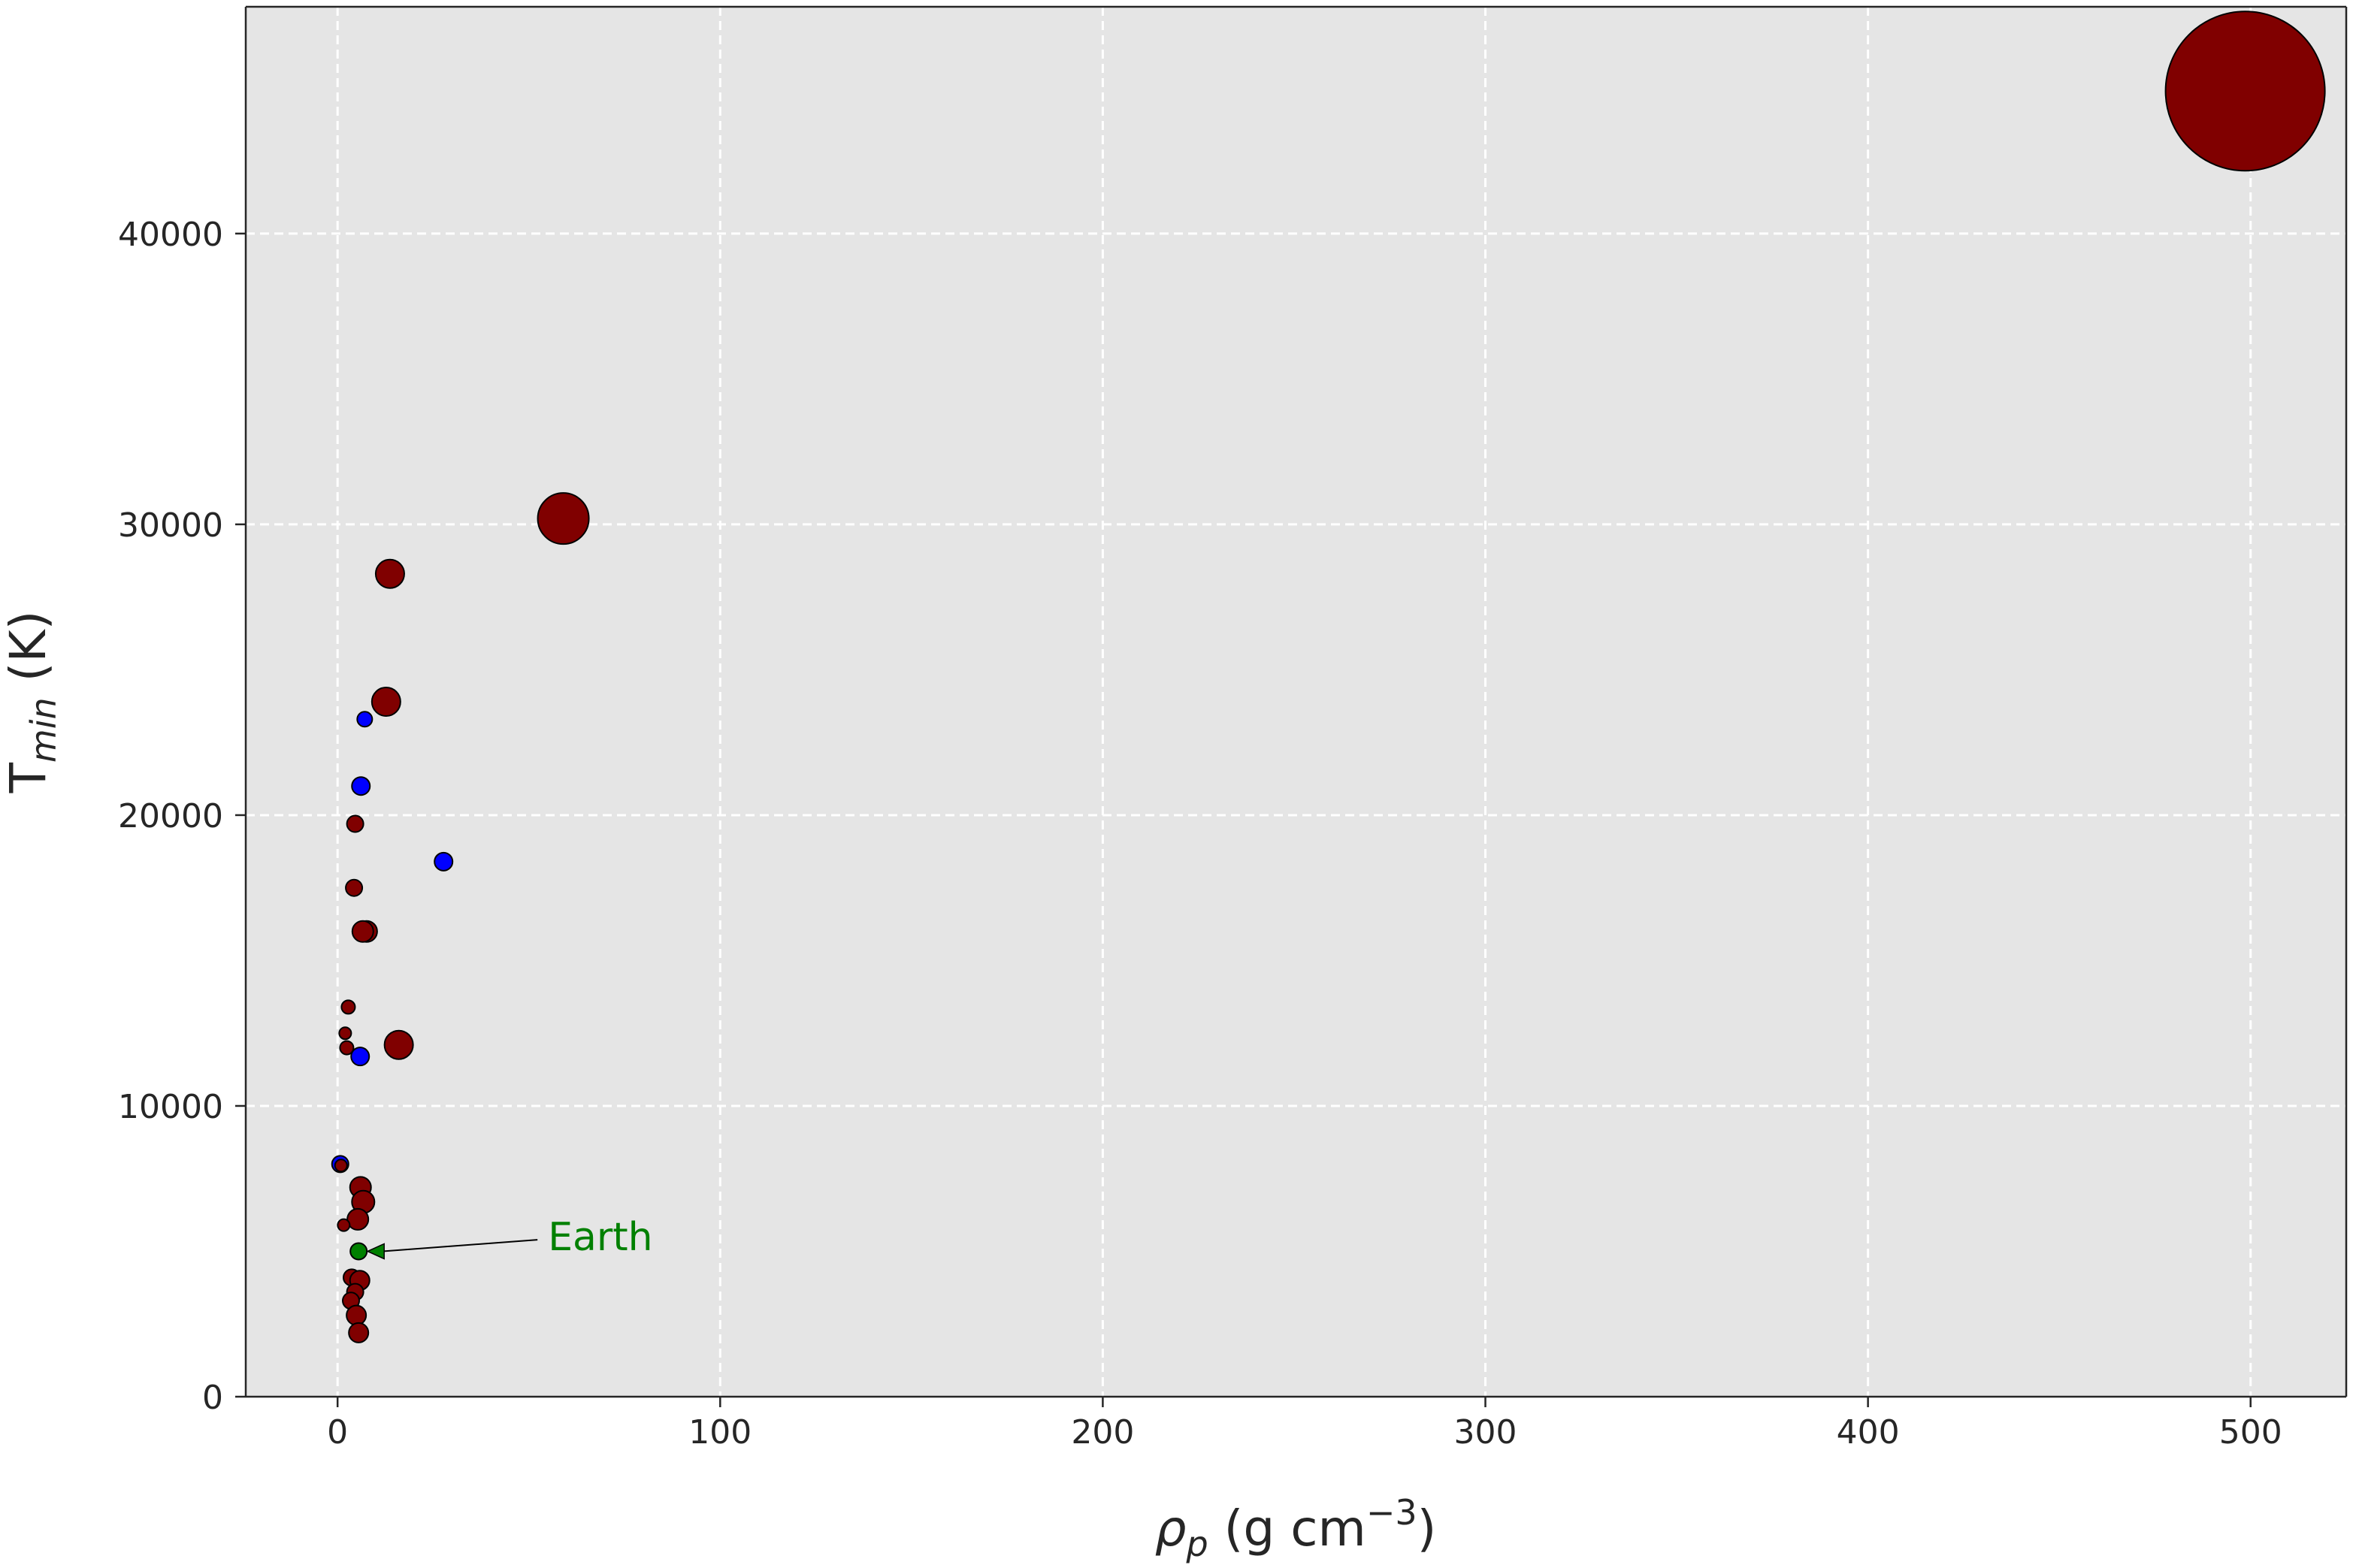  I want to click on y-tick-label: 20000, so click(170, 816).